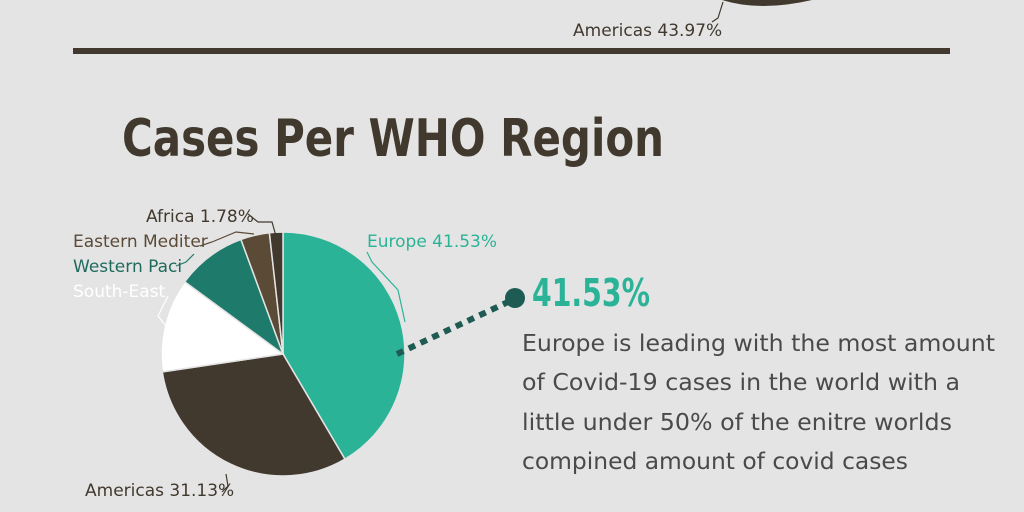  I want to click on leader-lines, so click(281, 353).